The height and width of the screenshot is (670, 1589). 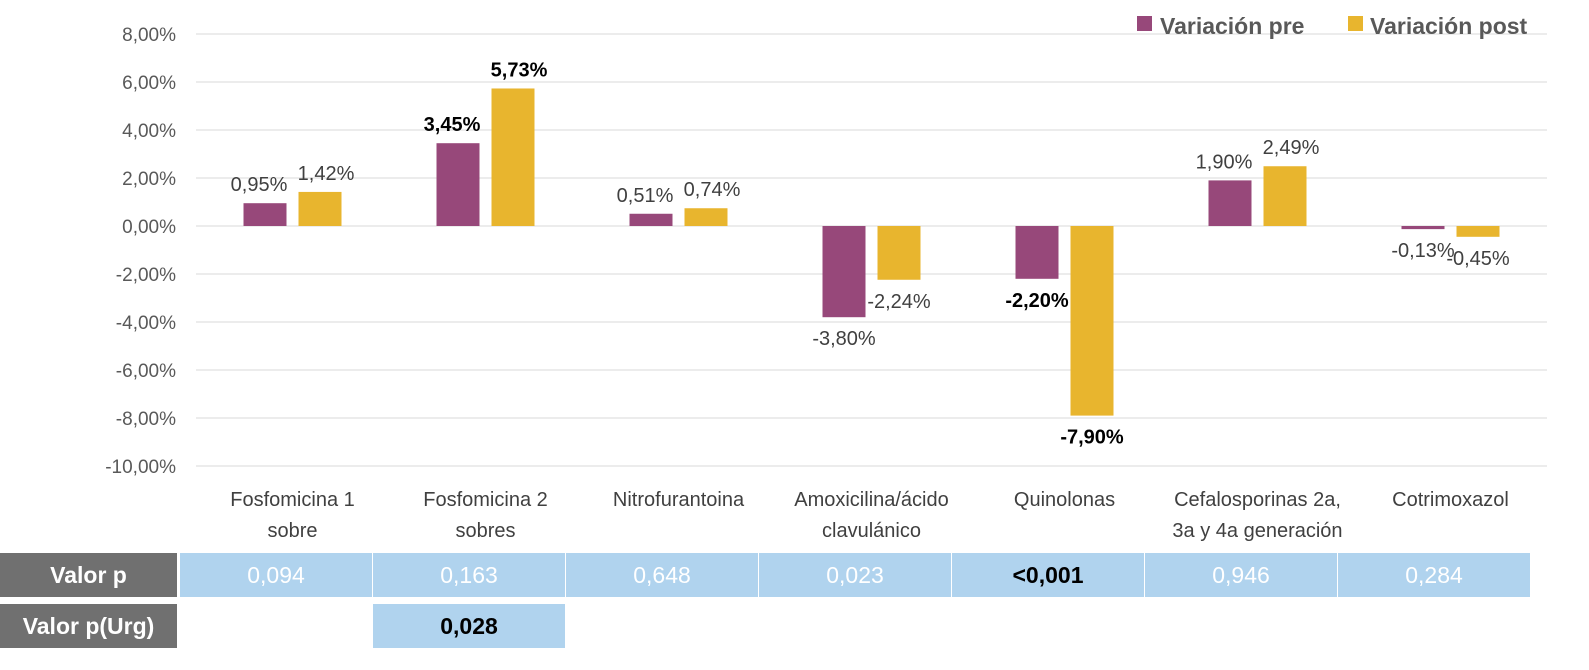 What do you see at coordinates (1257, 500) in the screenshot?
I see `category-label: Cefalosporinas 2a,` at bounding box center [1257, 500].